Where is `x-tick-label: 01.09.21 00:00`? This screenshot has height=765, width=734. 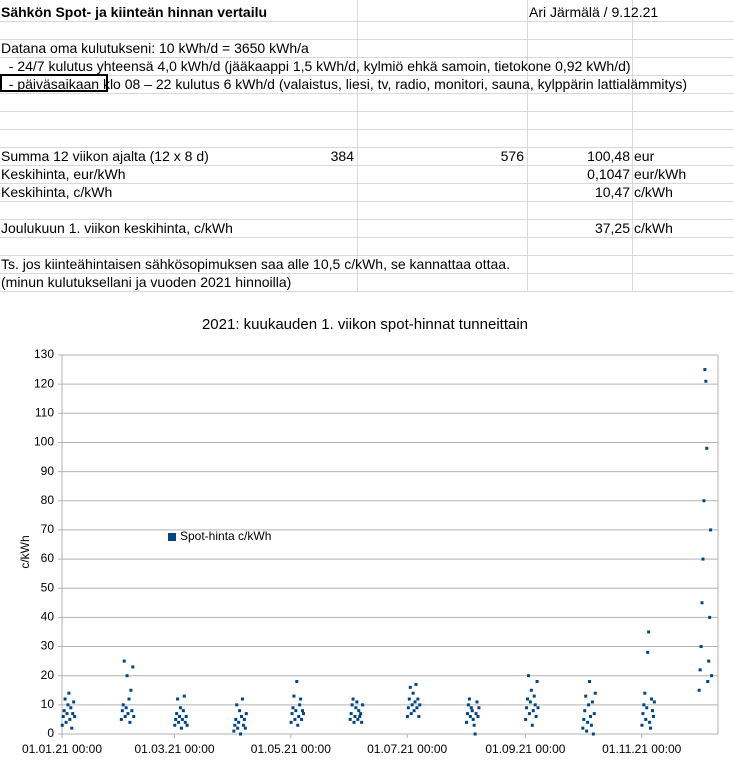 x-tick-label: 01.09.21 00:00 is located at coordinates (525, 749).